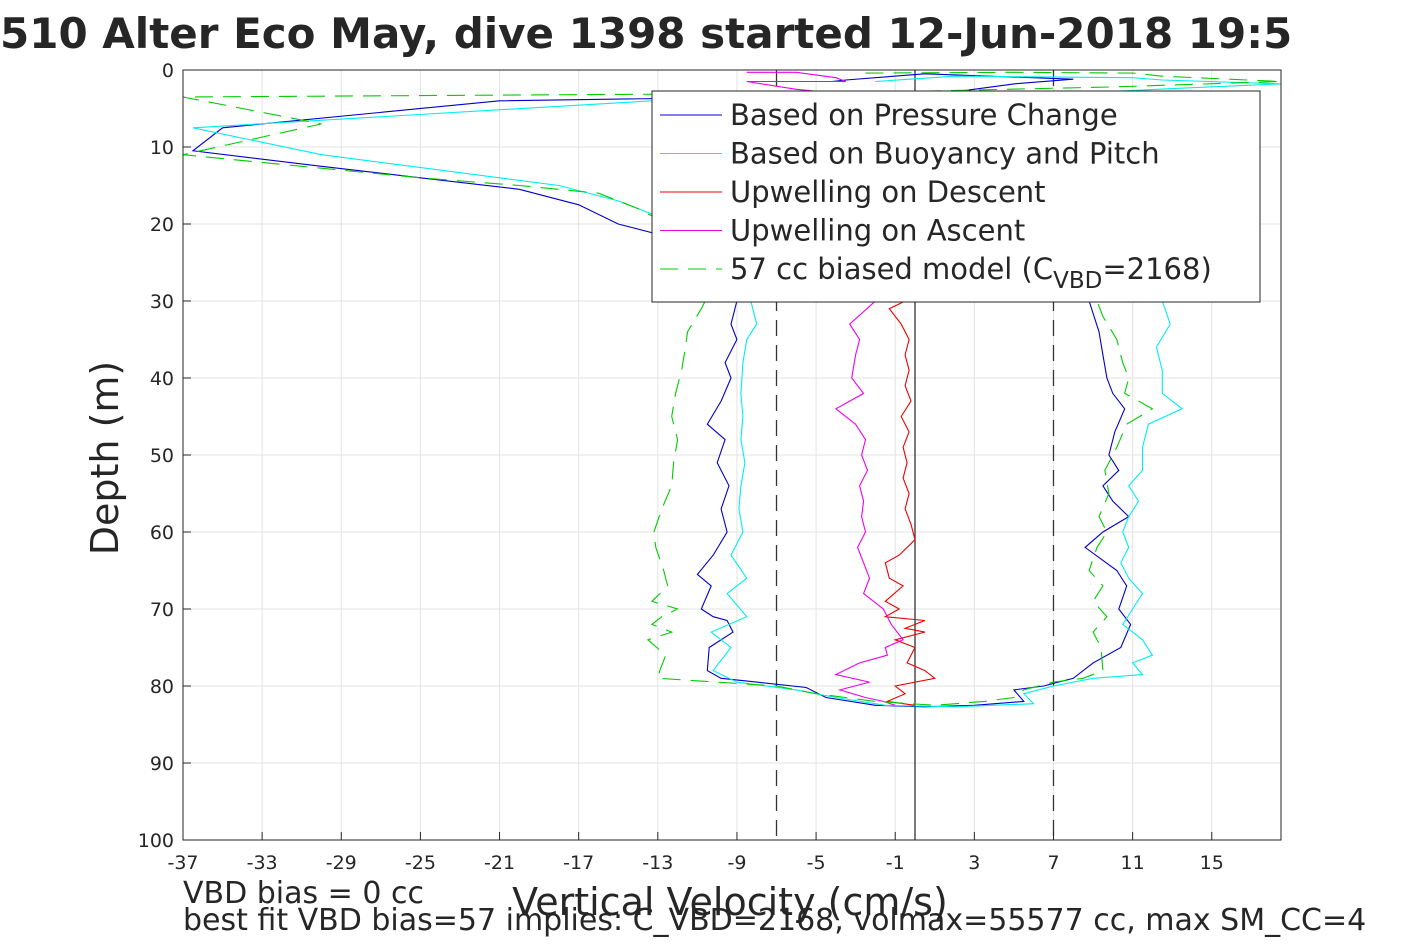  What do you see at coordinates (695, 853) in the screenshot?
I see `x-axis-ticks: -37 -33 -29 -25 -21 -17 -13 -9 -5 -1 3 7 11 15` at bounding box center [695, 853].